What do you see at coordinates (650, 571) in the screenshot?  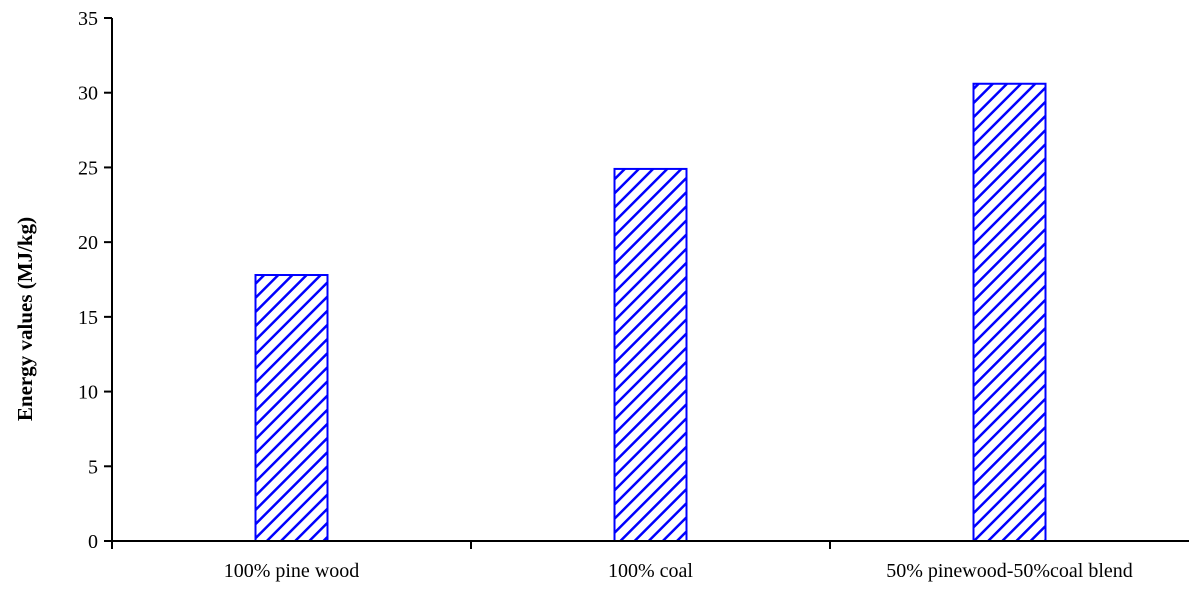 I see `x-tick-label: 100% coal` at bounding box center [650, 571].